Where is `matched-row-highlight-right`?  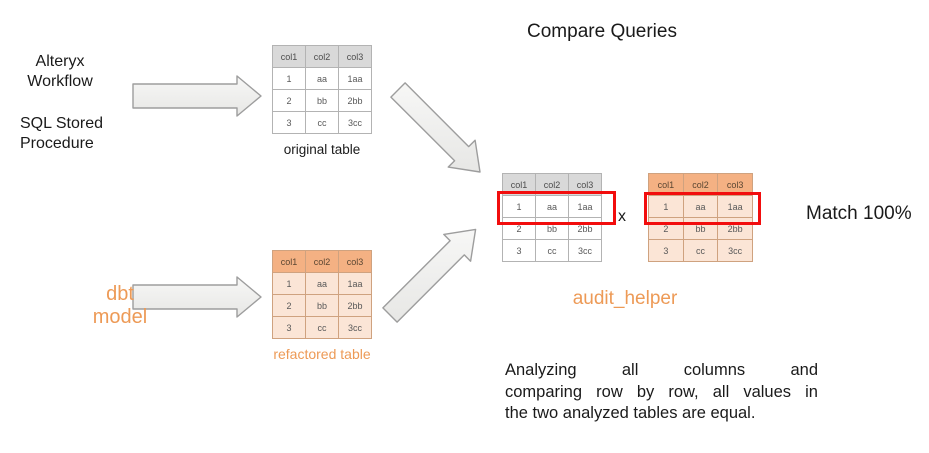
matched-row-highlight-right is located at coordinates (702, 208).